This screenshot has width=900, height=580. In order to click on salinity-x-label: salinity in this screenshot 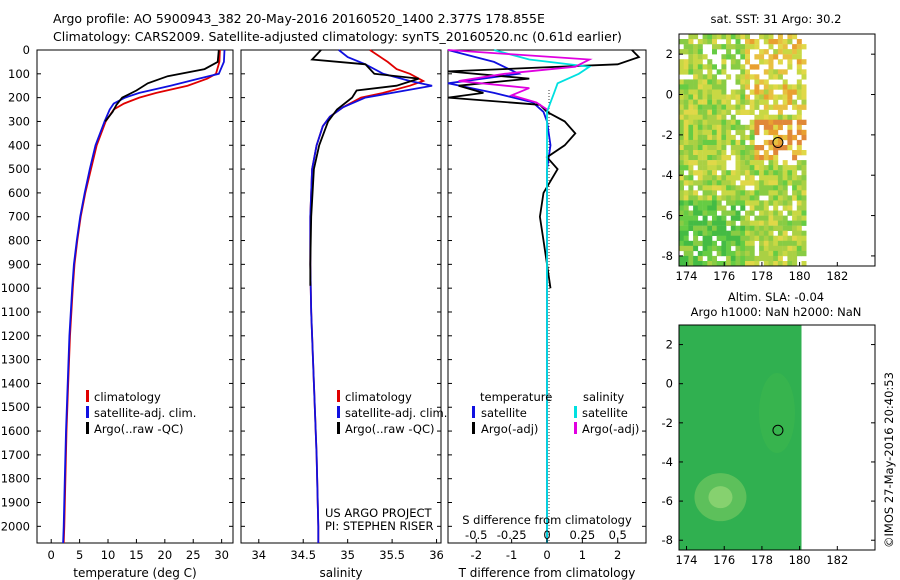, I will do `click(340, 573)`.